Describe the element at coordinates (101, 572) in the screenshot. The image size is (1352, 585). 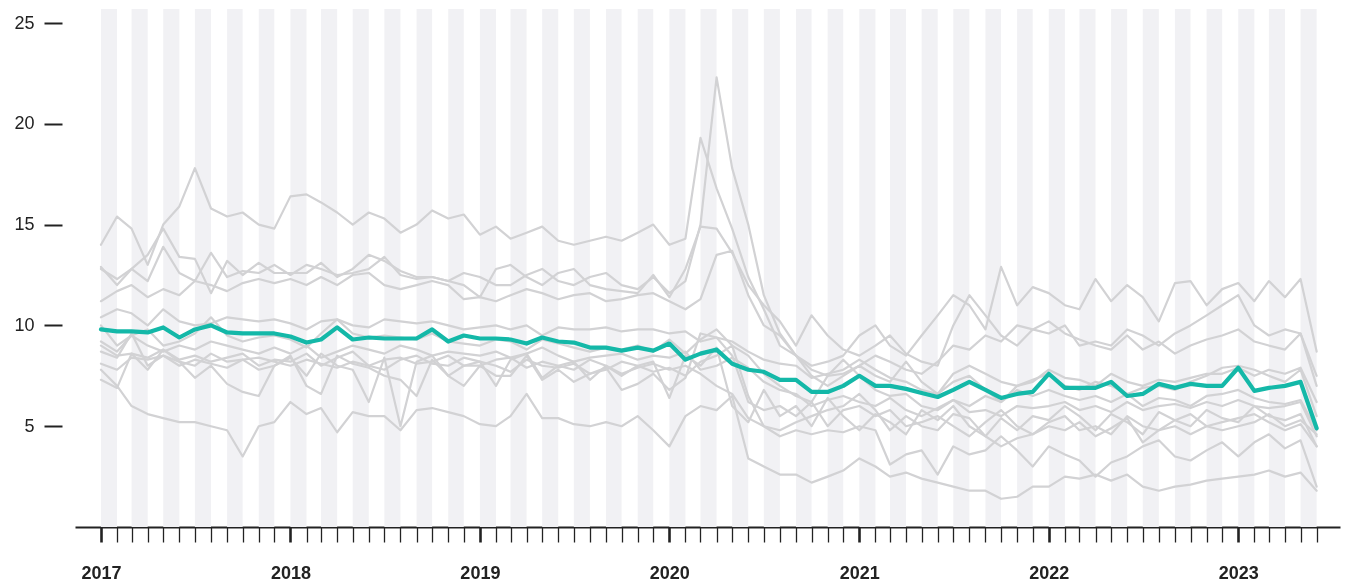
I see `x-tick-label: 2017` at that location.